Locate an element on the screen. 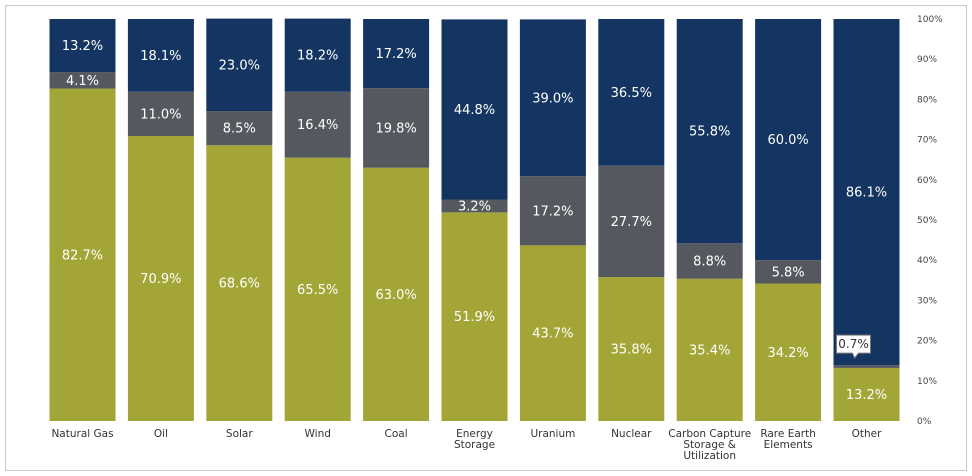  segment-value-label: 3.2% is located at coordinates (474, 206).